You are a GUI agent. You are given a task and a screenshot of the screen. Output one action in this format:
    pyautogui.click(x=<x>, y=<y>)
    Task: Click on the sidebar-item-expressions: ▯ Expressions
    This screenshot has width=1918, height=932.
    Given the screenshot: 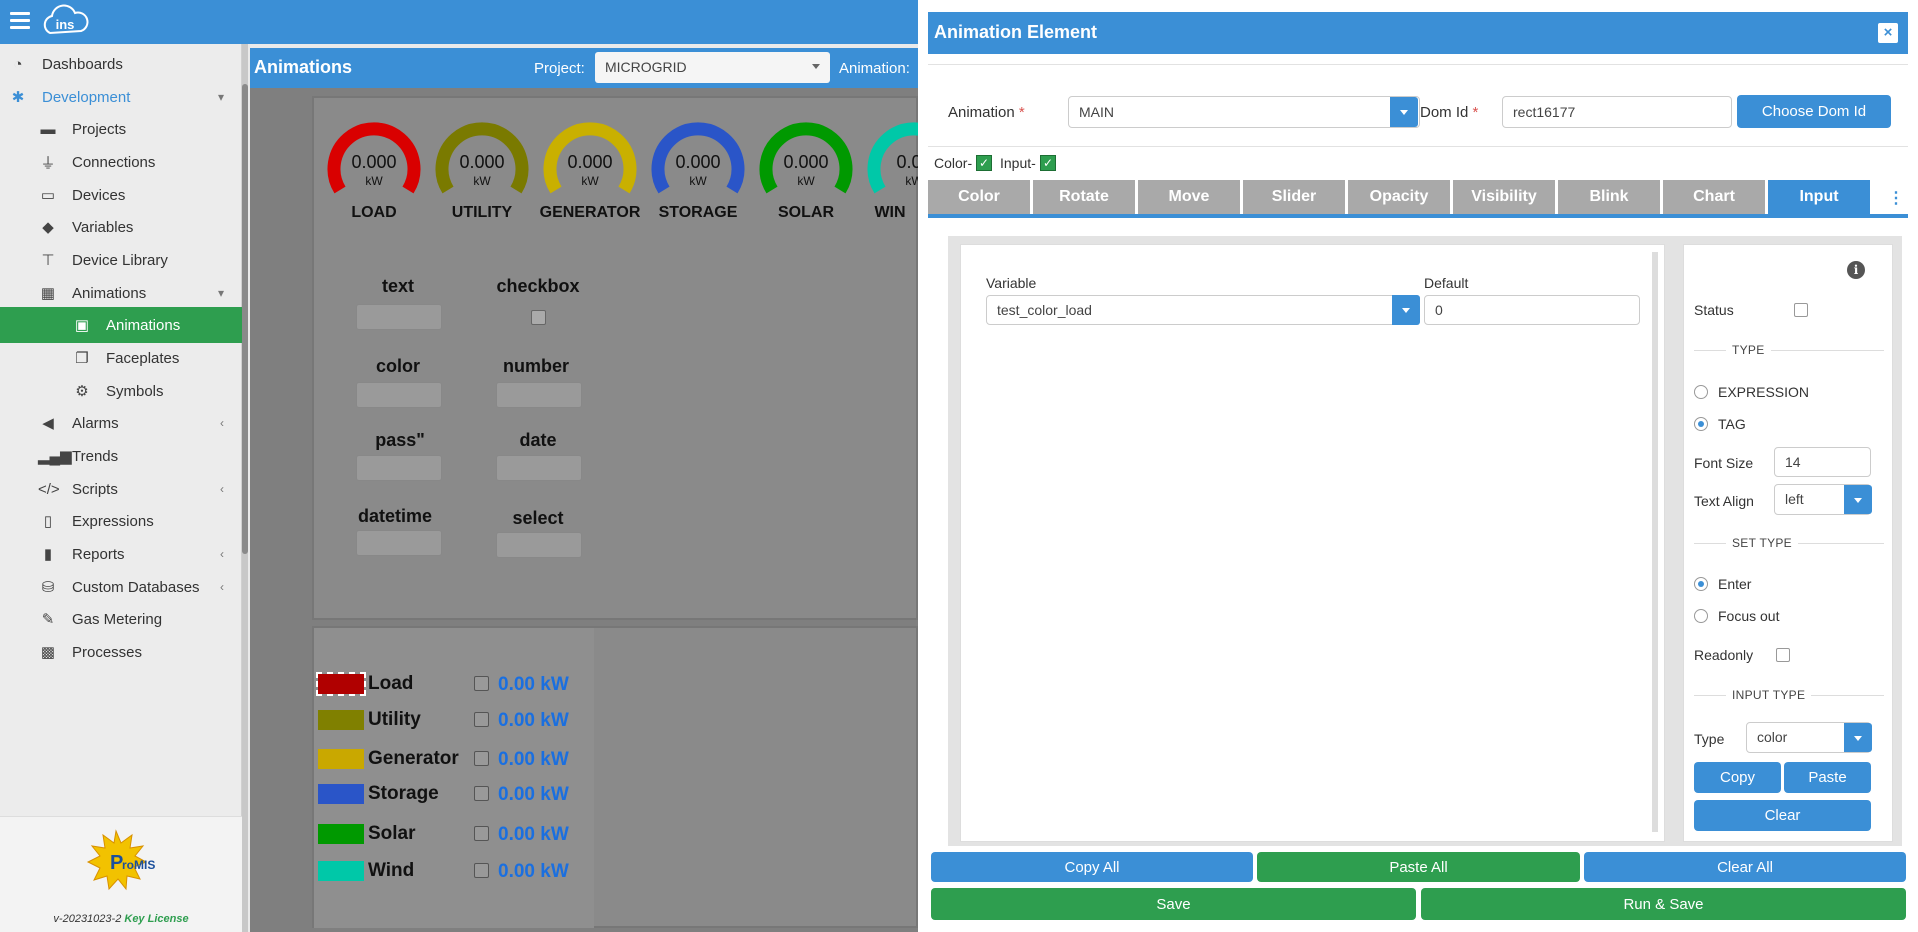 What is the action you would take?
    pyautogui.click(x=121, y=521)
    